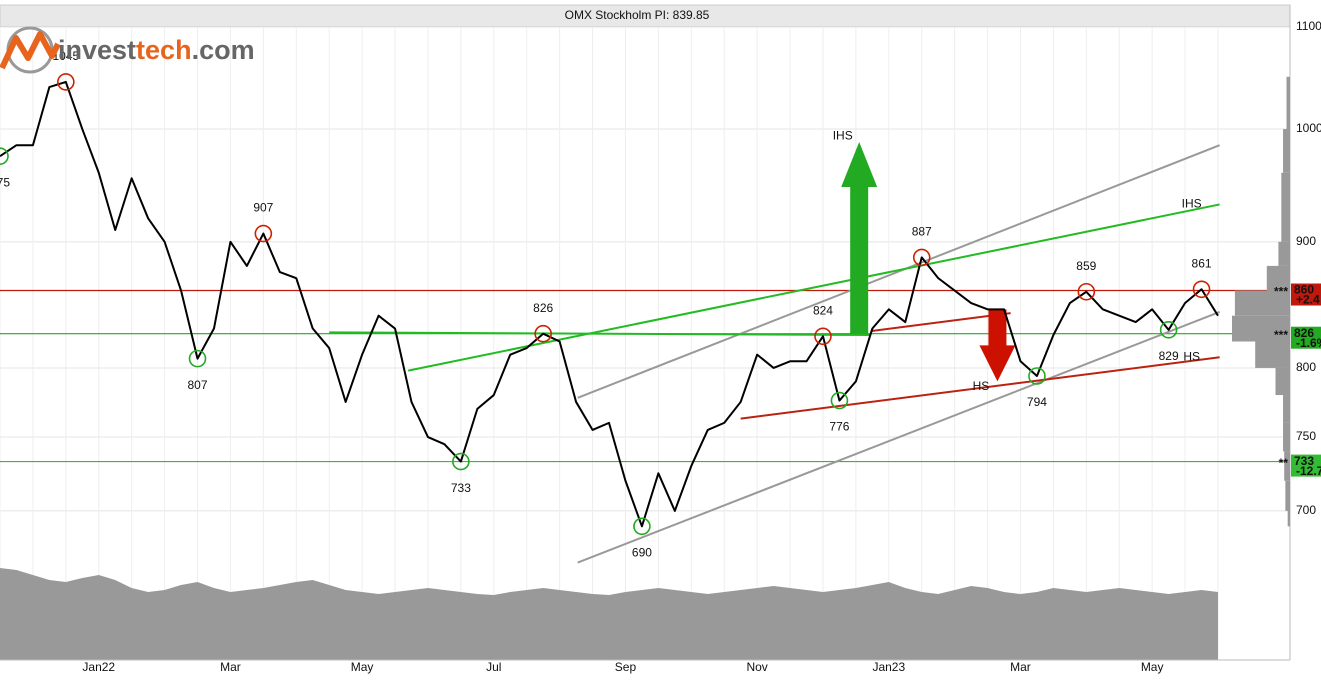  I want to click on pivot-label: 887, so click(922, 232).